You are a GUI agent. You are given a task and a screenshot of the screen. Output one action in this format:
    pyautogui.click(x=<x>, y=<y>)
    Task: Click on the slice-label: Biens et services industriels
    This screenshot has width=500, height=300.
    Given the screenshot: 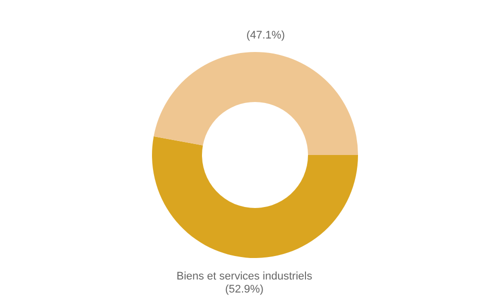 What is the action you would take?
    pyautogui.click(x=244, y=276)
    